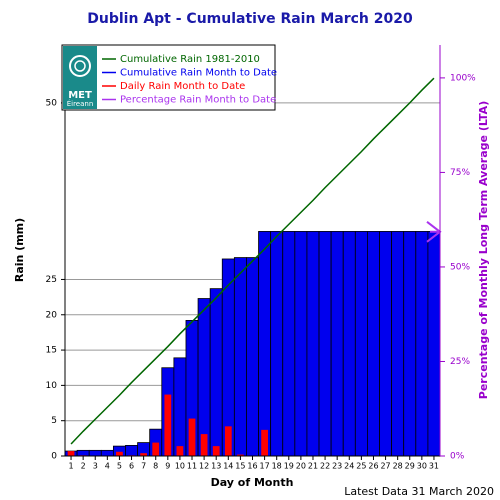 Image resolution: width=500 pixels, height=500 pixels. Describe the element at coordinates (422, 466) in the screenshot. I see `x-tick-label: 30` at that location.